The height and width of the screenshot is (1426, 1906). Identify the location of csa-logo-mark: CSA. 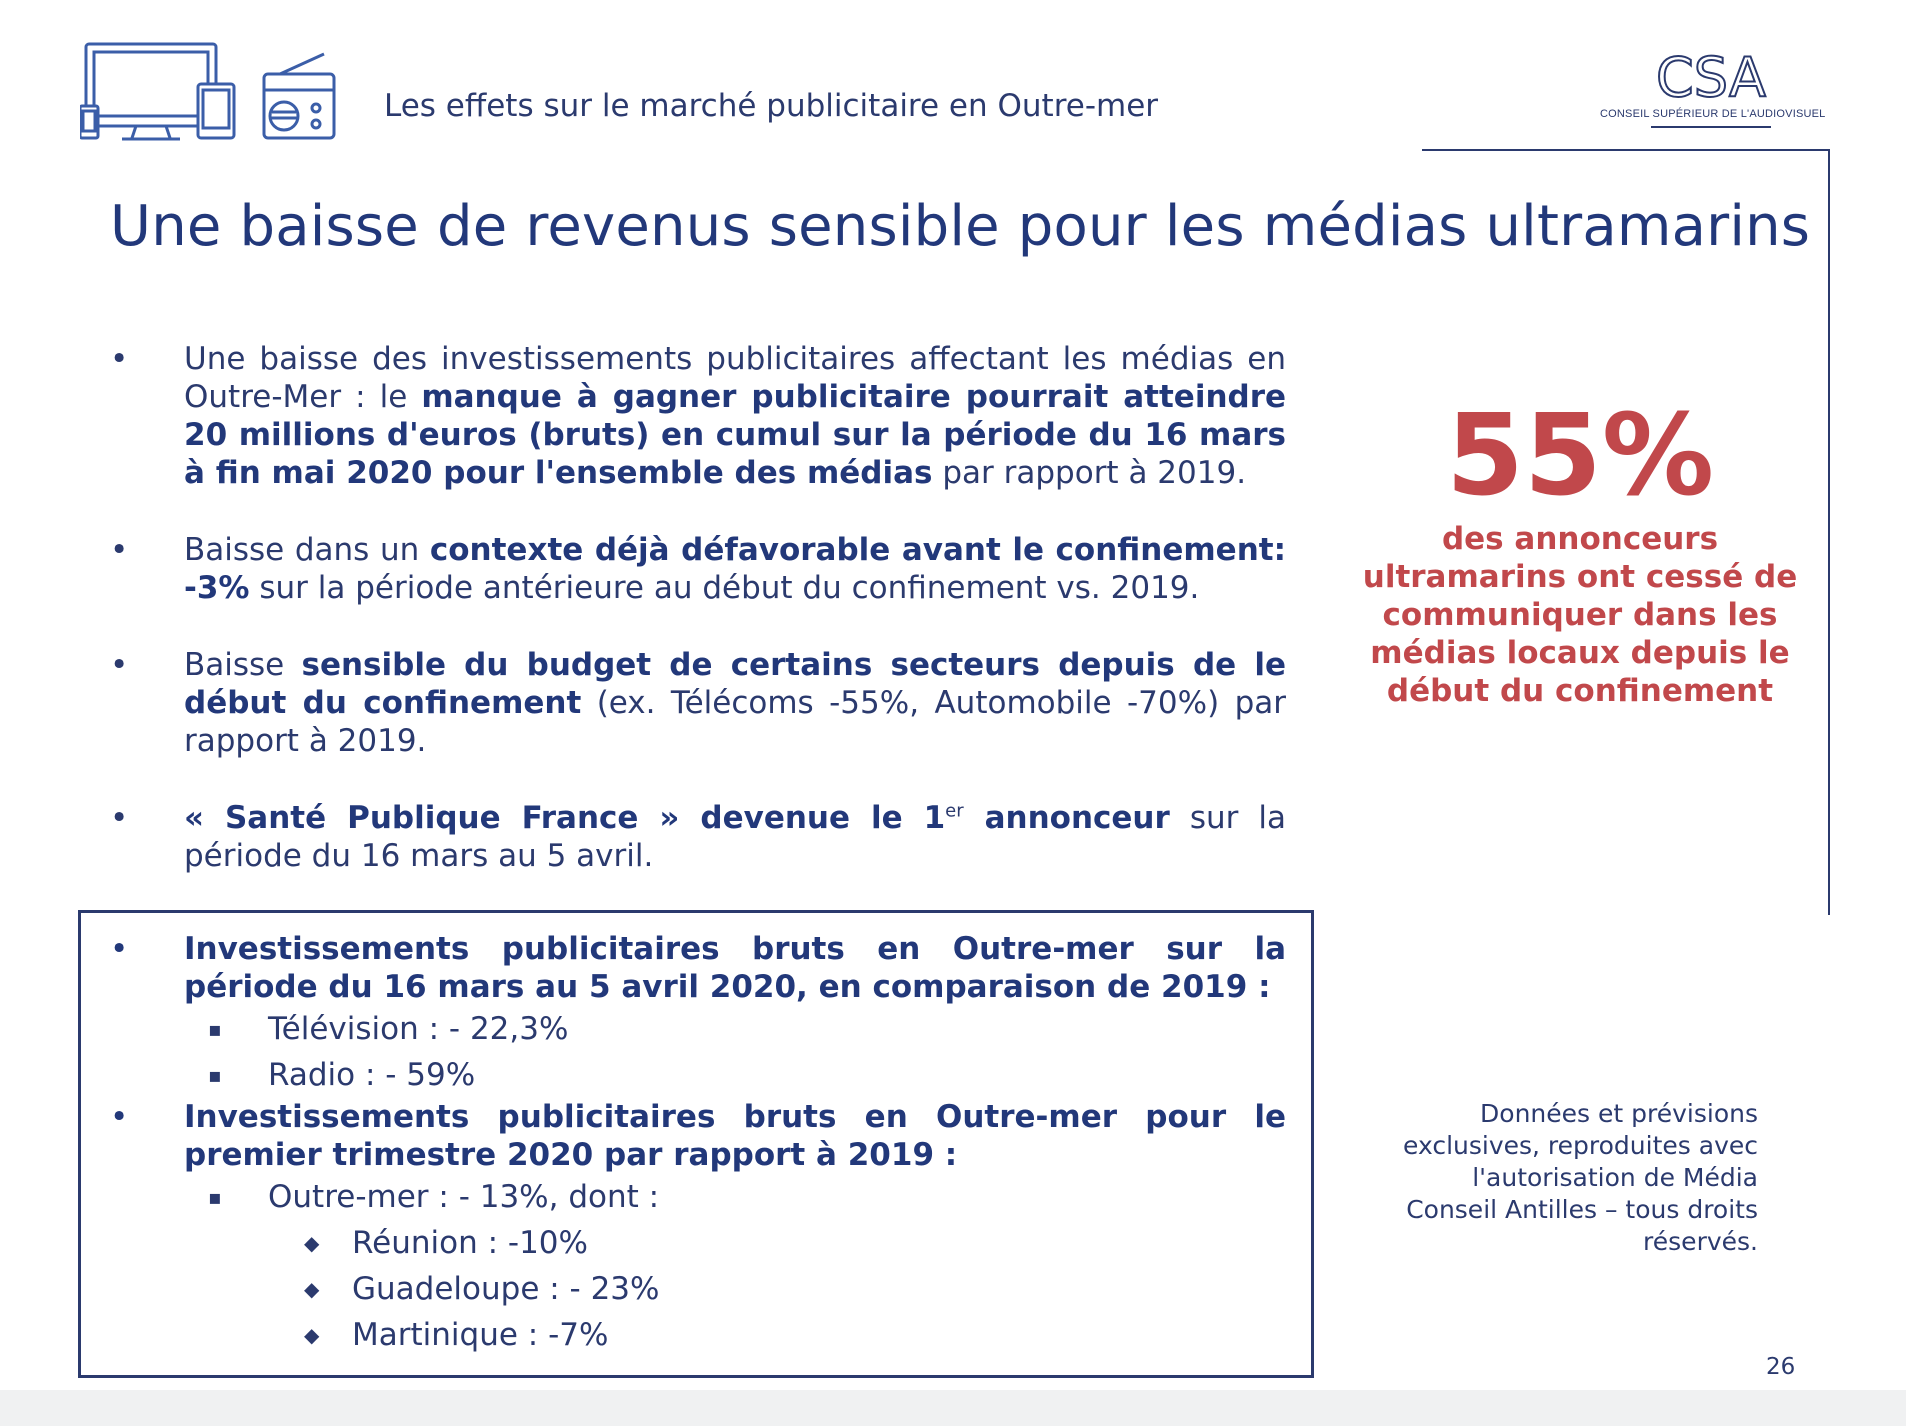
(1711, 76).